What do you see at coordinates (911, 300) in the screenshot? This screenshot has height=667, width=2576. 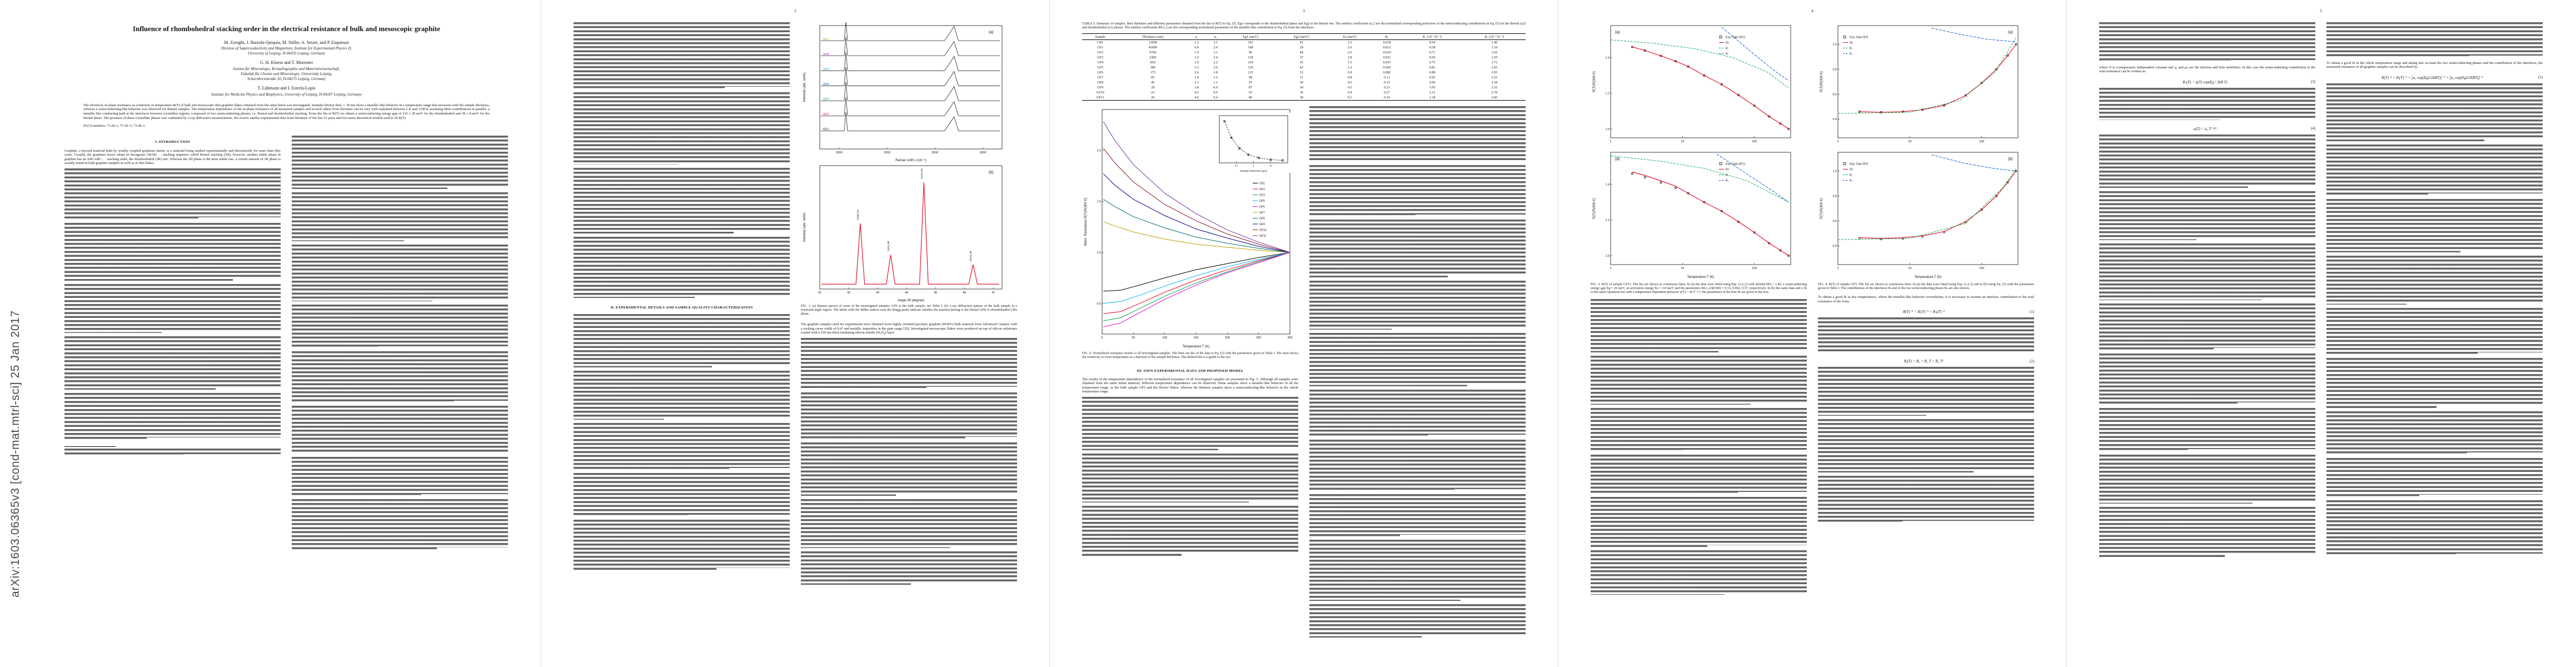 I see `svg-text: Angle 2θ (degree)` at bounding box center [911, 300].